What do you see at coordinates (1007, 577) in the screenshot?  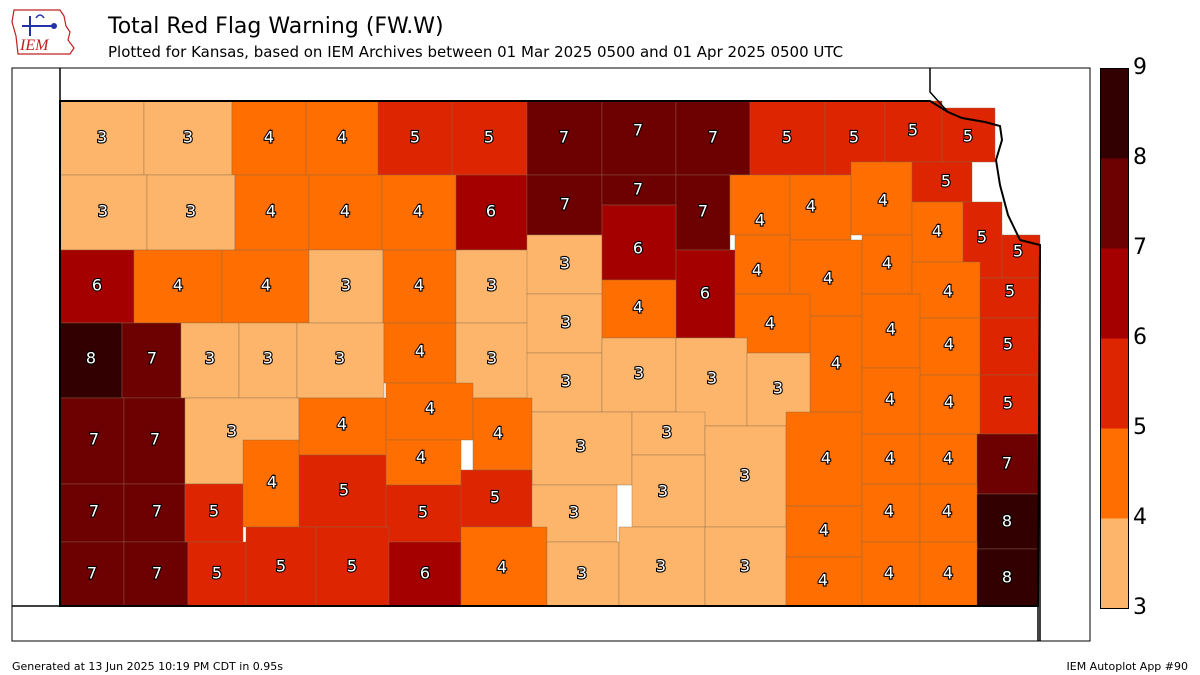 I see `county-value-label: 8` at bounding box center [1007, 577].